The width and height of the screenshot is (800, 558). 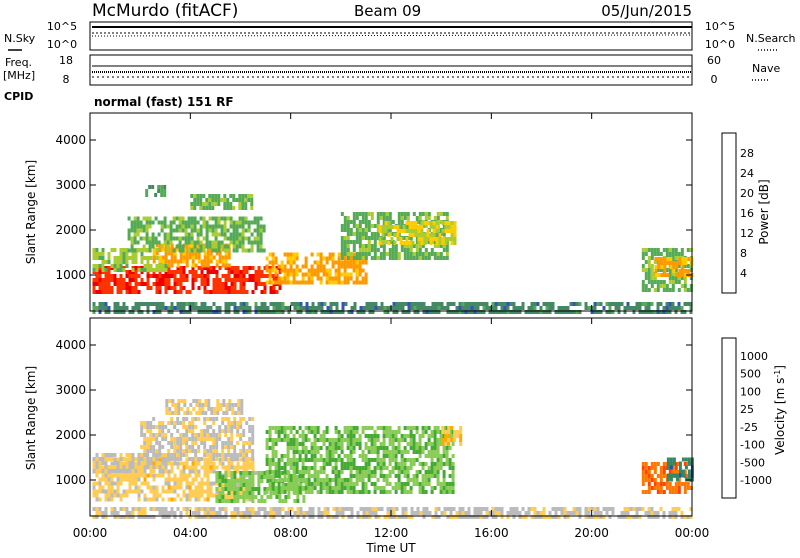 I want to click on colorbar-tick-label: 25, so click(x=747, y=409).